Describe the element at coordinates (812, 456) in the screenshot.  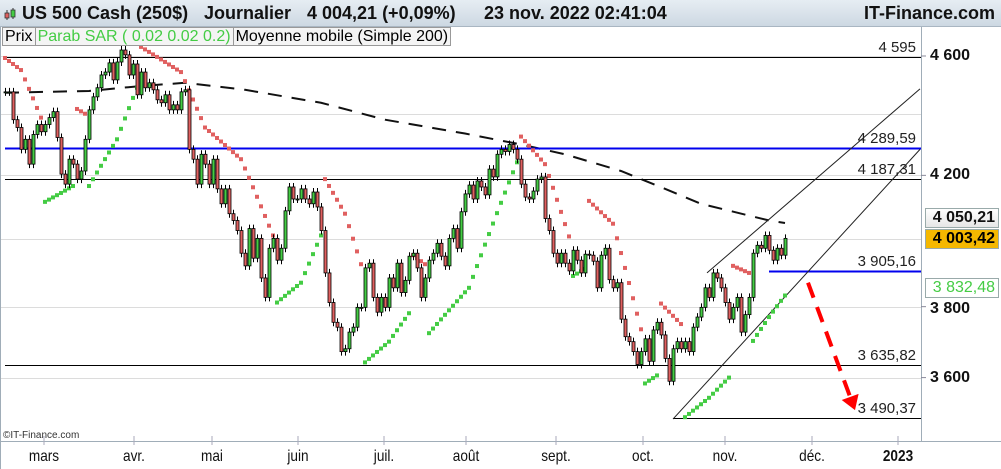
I see `x-tick-label: déc.` at that location.